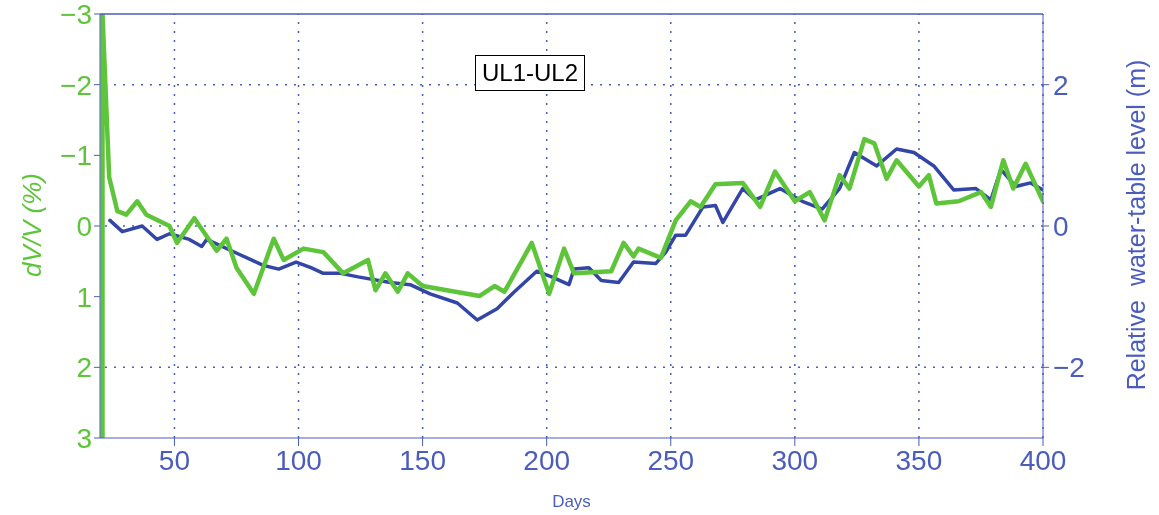 This screenshot has width=1159, height=515. Describe the element at coordinates (1061, 226) in the screenshot. I see `y2-tick-label: 0` at that location.